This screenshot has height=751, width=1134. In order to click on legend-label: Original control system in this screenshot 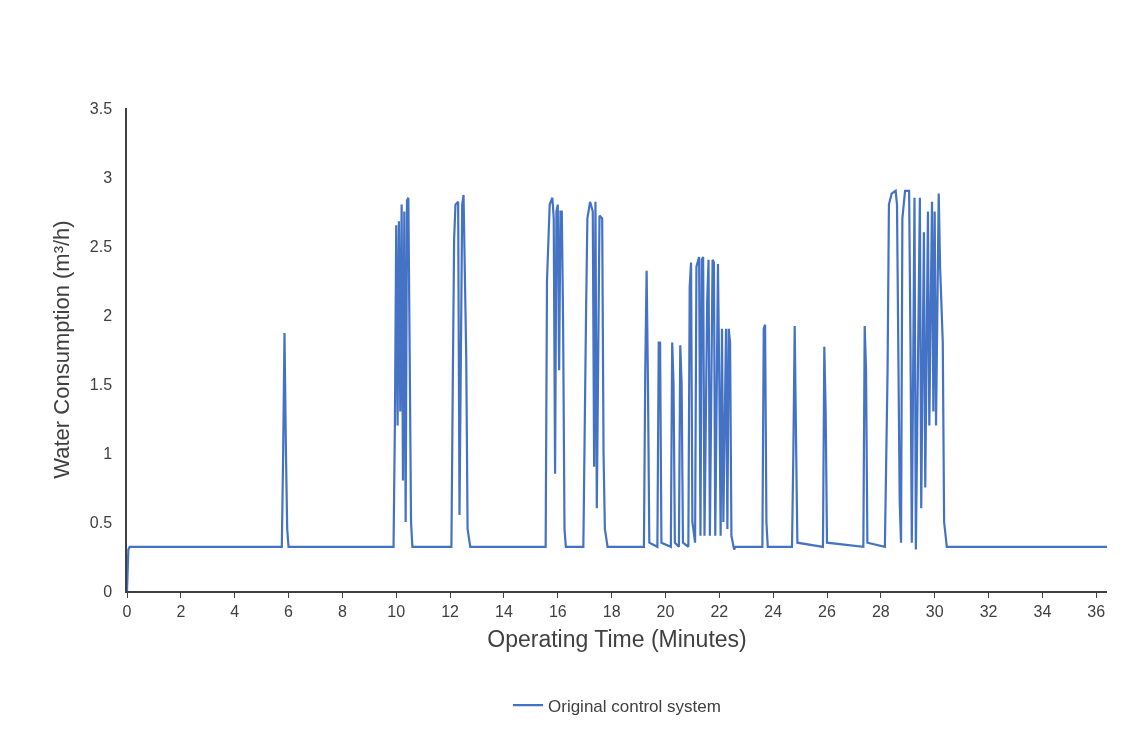, I will do `click(634, 706)`.